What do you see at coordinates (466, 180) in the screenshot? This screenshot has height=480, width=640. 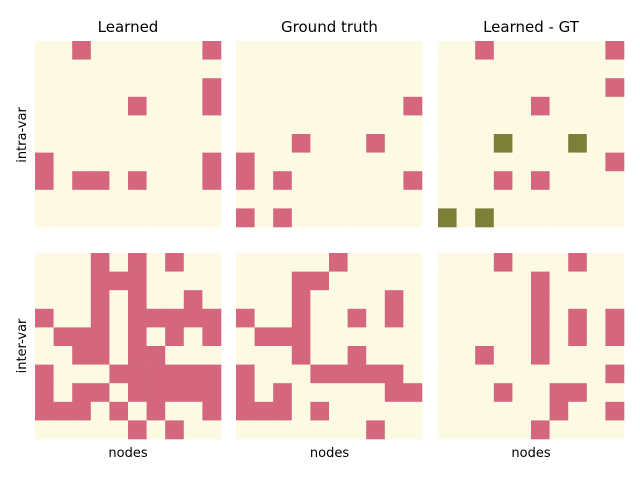 I see `heatmap-cell-r7-c1` at bounding box center [466, 180].